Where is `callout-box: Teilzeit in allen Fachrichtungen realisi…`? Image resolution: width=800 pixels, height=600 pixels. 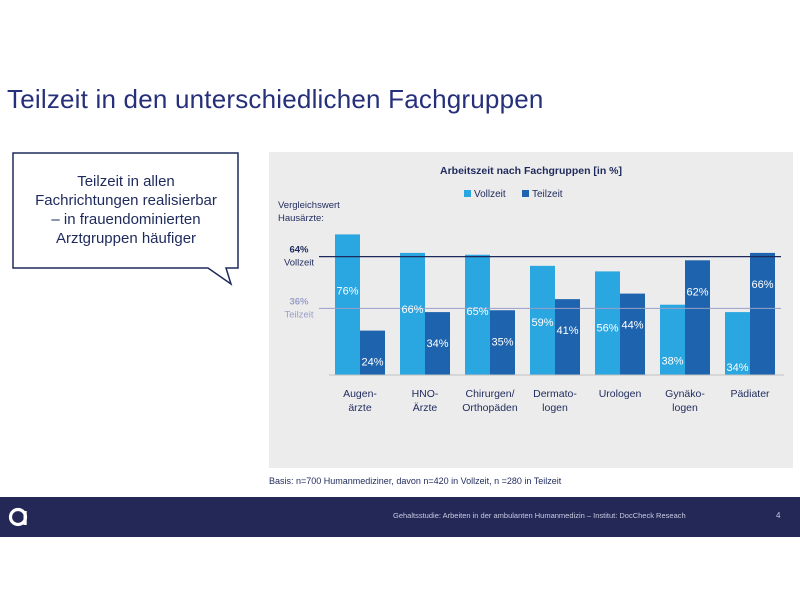 callout-box: Teilzeit in allen Fachrichtungen realisi… is located at coordinates (125, 219).